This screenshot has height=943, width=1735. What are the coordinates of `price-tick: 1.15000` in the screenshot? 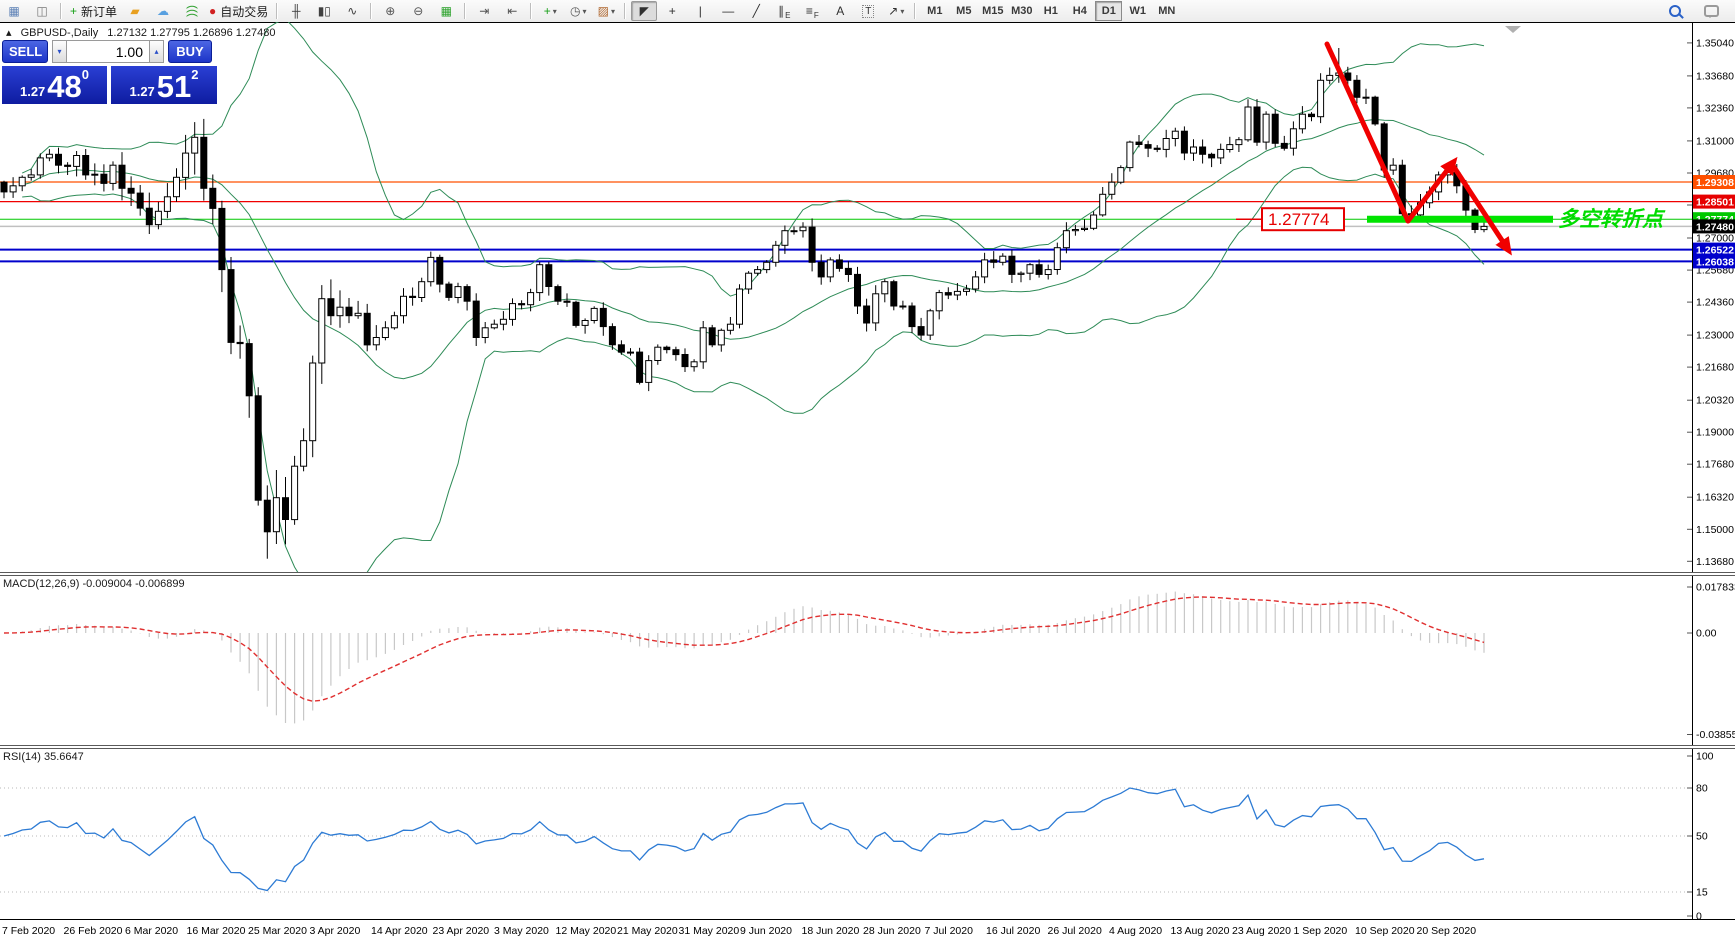 It's located at (1715, 530).